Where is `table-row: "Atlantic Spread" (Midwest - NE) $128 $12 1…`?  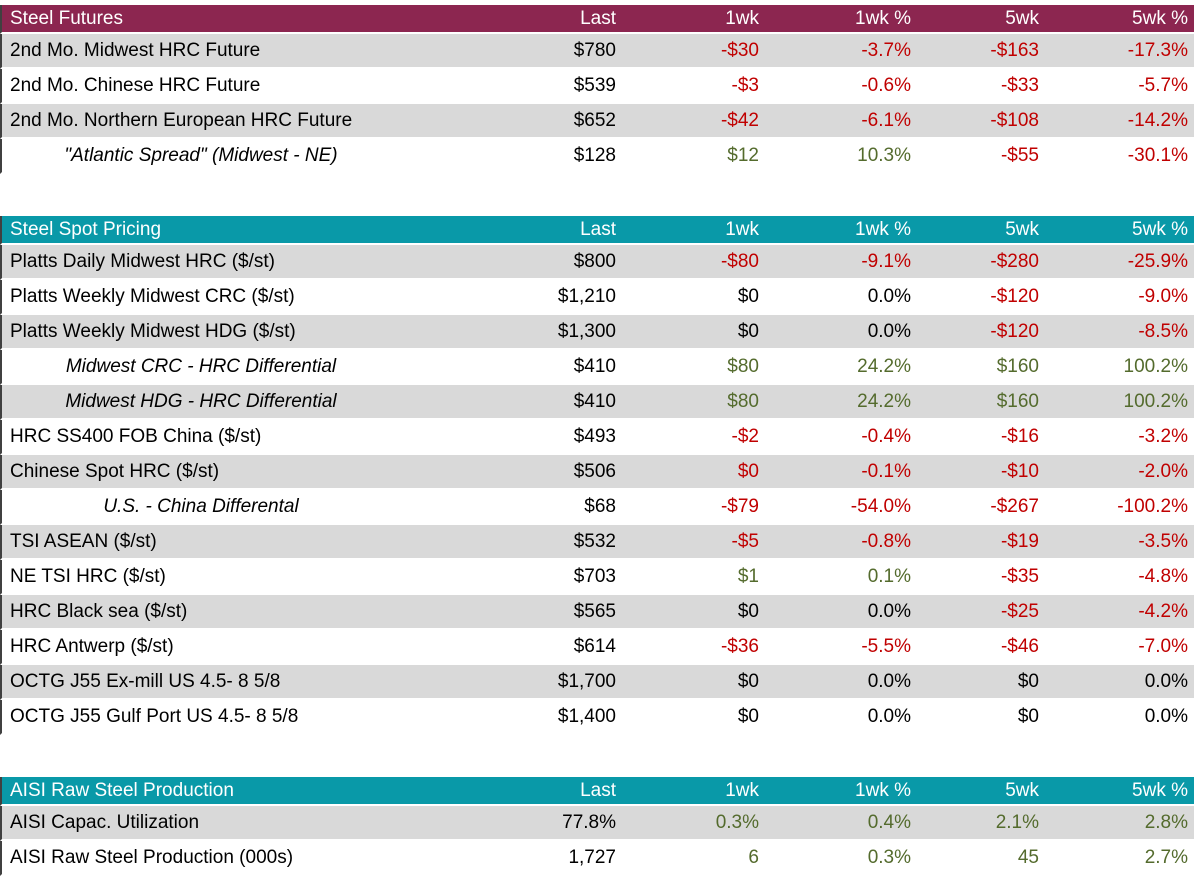
table-row: "Atlantic Spread" (Midwest - NE) $128 $12 1… is located at coordinates (597, 156).